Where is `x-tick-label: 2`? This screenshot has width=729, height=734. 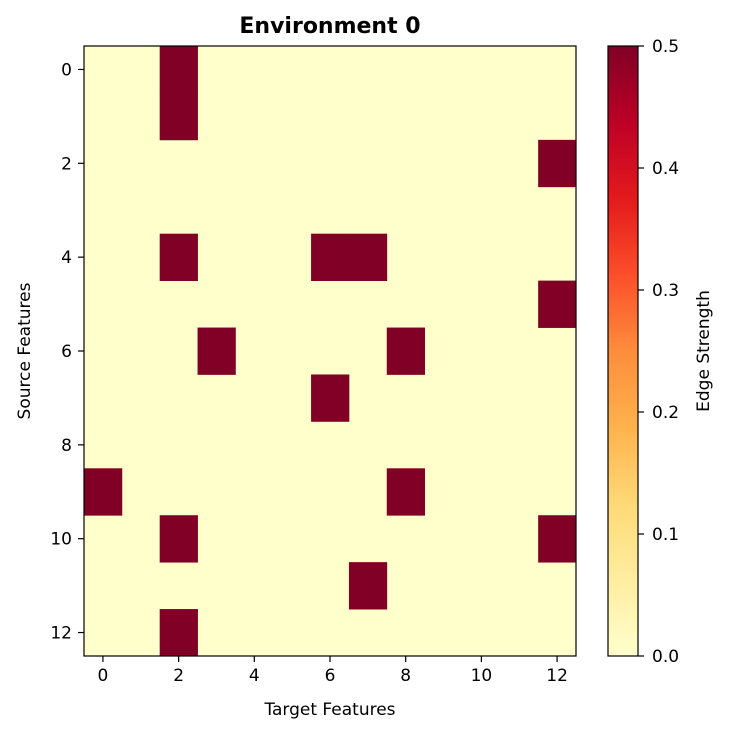
x-tick-label: 2 is located at coordinates (178, 676).